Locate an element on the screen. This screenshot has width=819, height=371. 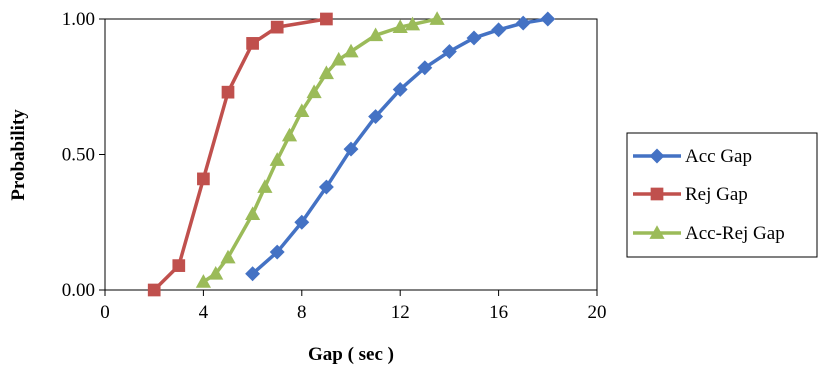
legend: Acc Gap Rej Gap Acc-Rej Gap is located at coordinates (722, 195).